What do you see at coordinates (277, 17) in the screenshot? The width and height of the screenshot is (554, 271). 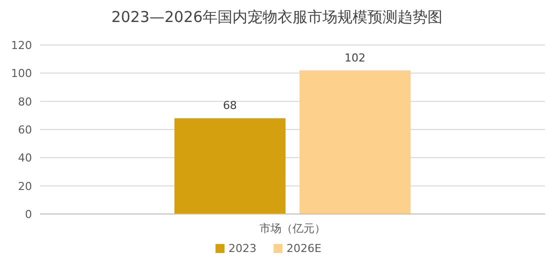 I see `chart-title: 2023—2026年国内宠物衣服市场规模预测趋势图` at bounding box center [277, 17].